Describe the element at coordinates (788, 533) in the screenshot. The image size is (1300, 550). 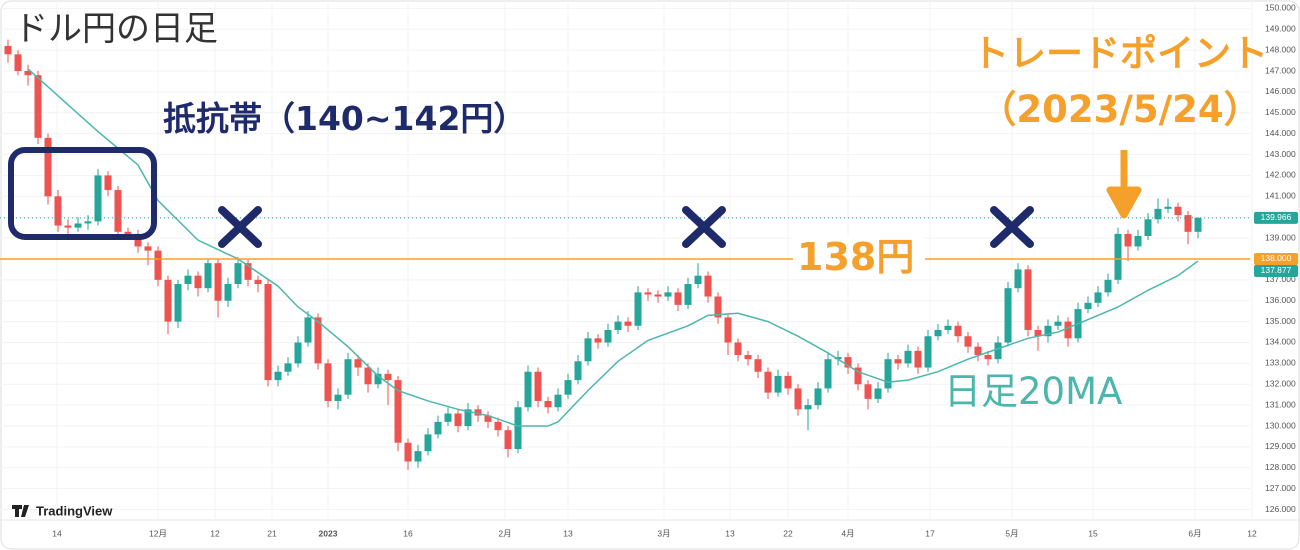
I see `x-tick-label: 22` at that location.